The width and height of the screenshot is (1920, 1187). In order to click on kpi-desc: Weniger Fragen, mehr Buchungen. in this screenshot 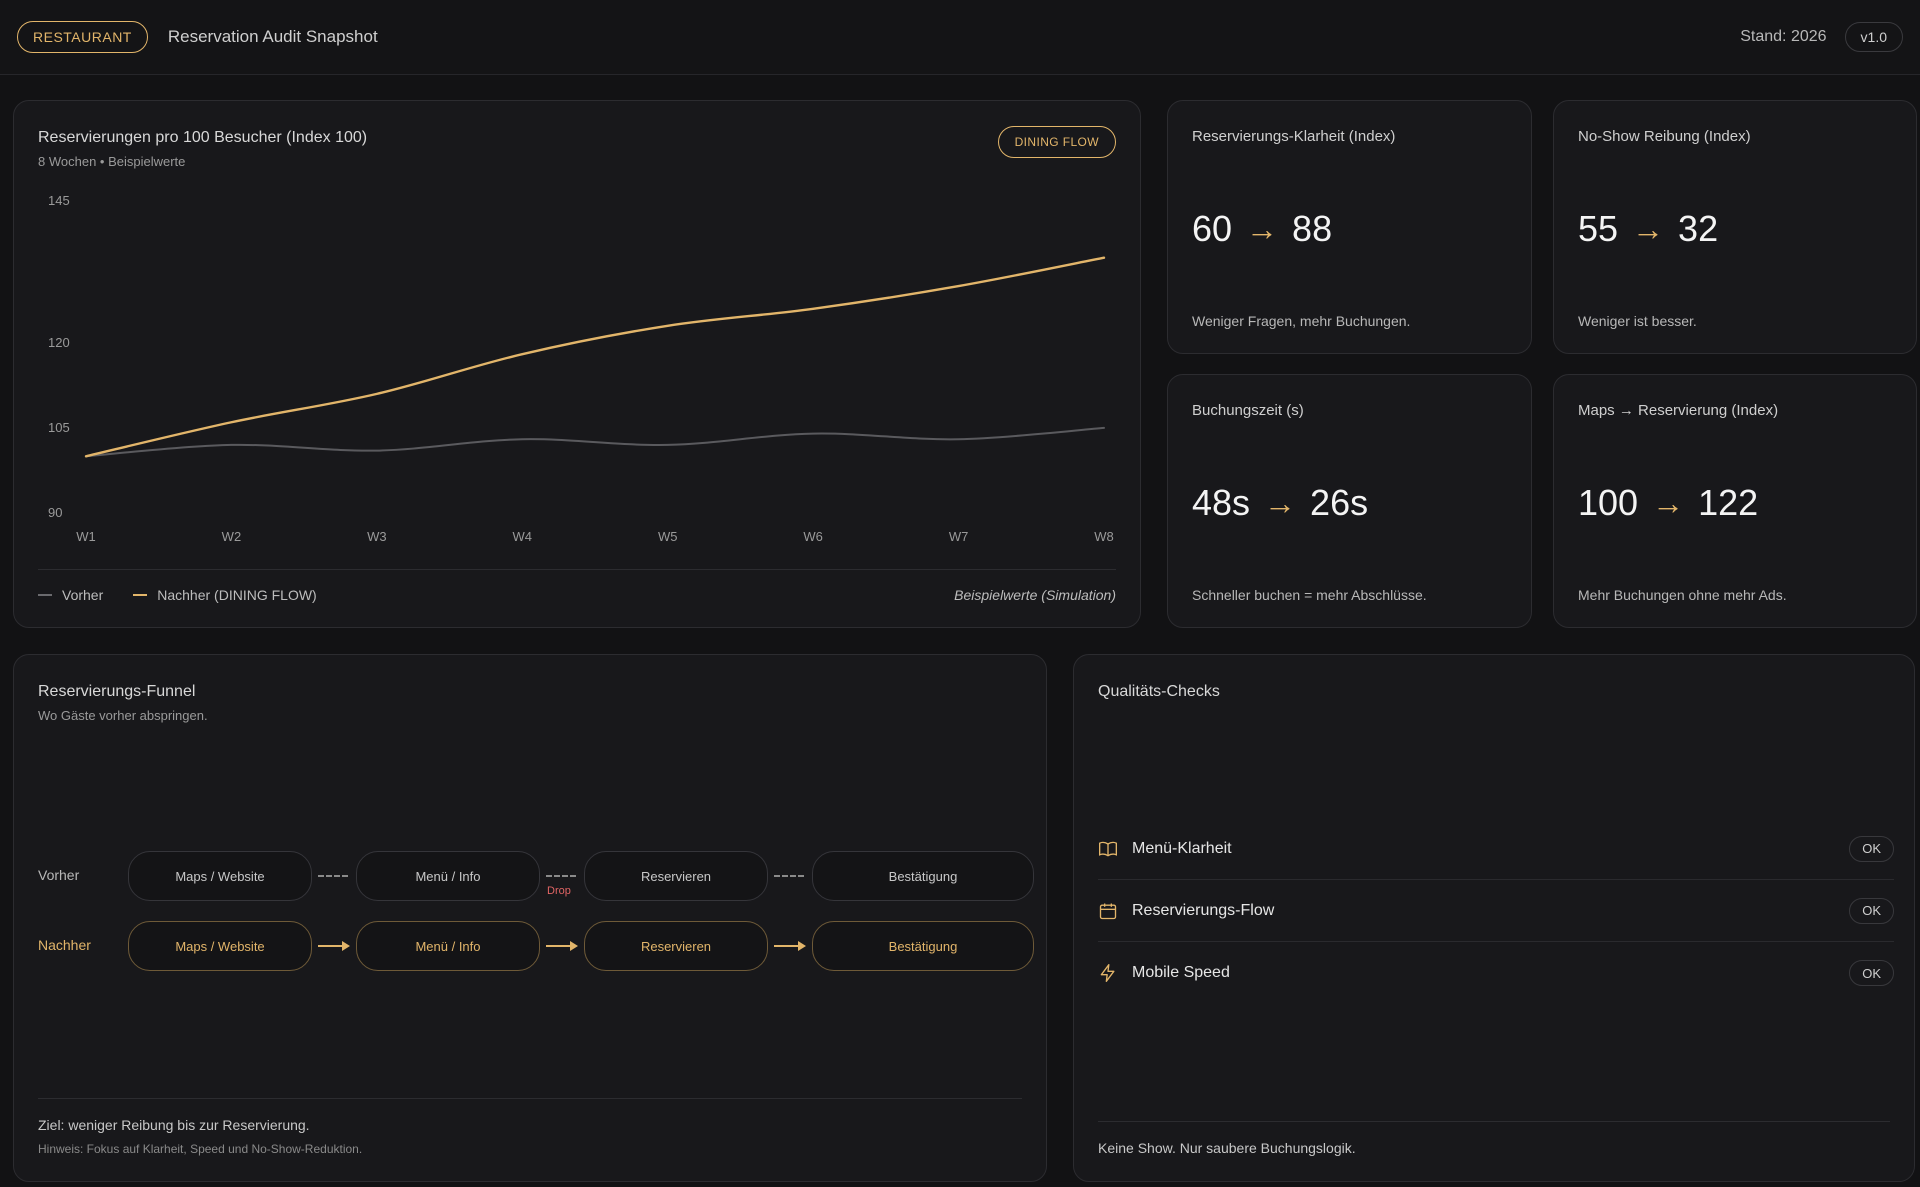, I will do `click(1301, 321)`.